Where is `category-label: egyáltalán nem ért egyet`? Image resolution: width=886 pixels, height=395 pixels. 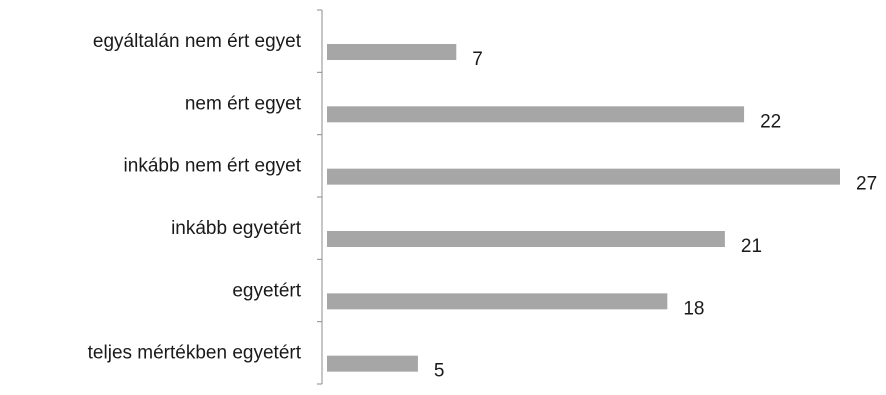 category-label: egyáltalán nem ért egyet is located at coordinates (197, 41).